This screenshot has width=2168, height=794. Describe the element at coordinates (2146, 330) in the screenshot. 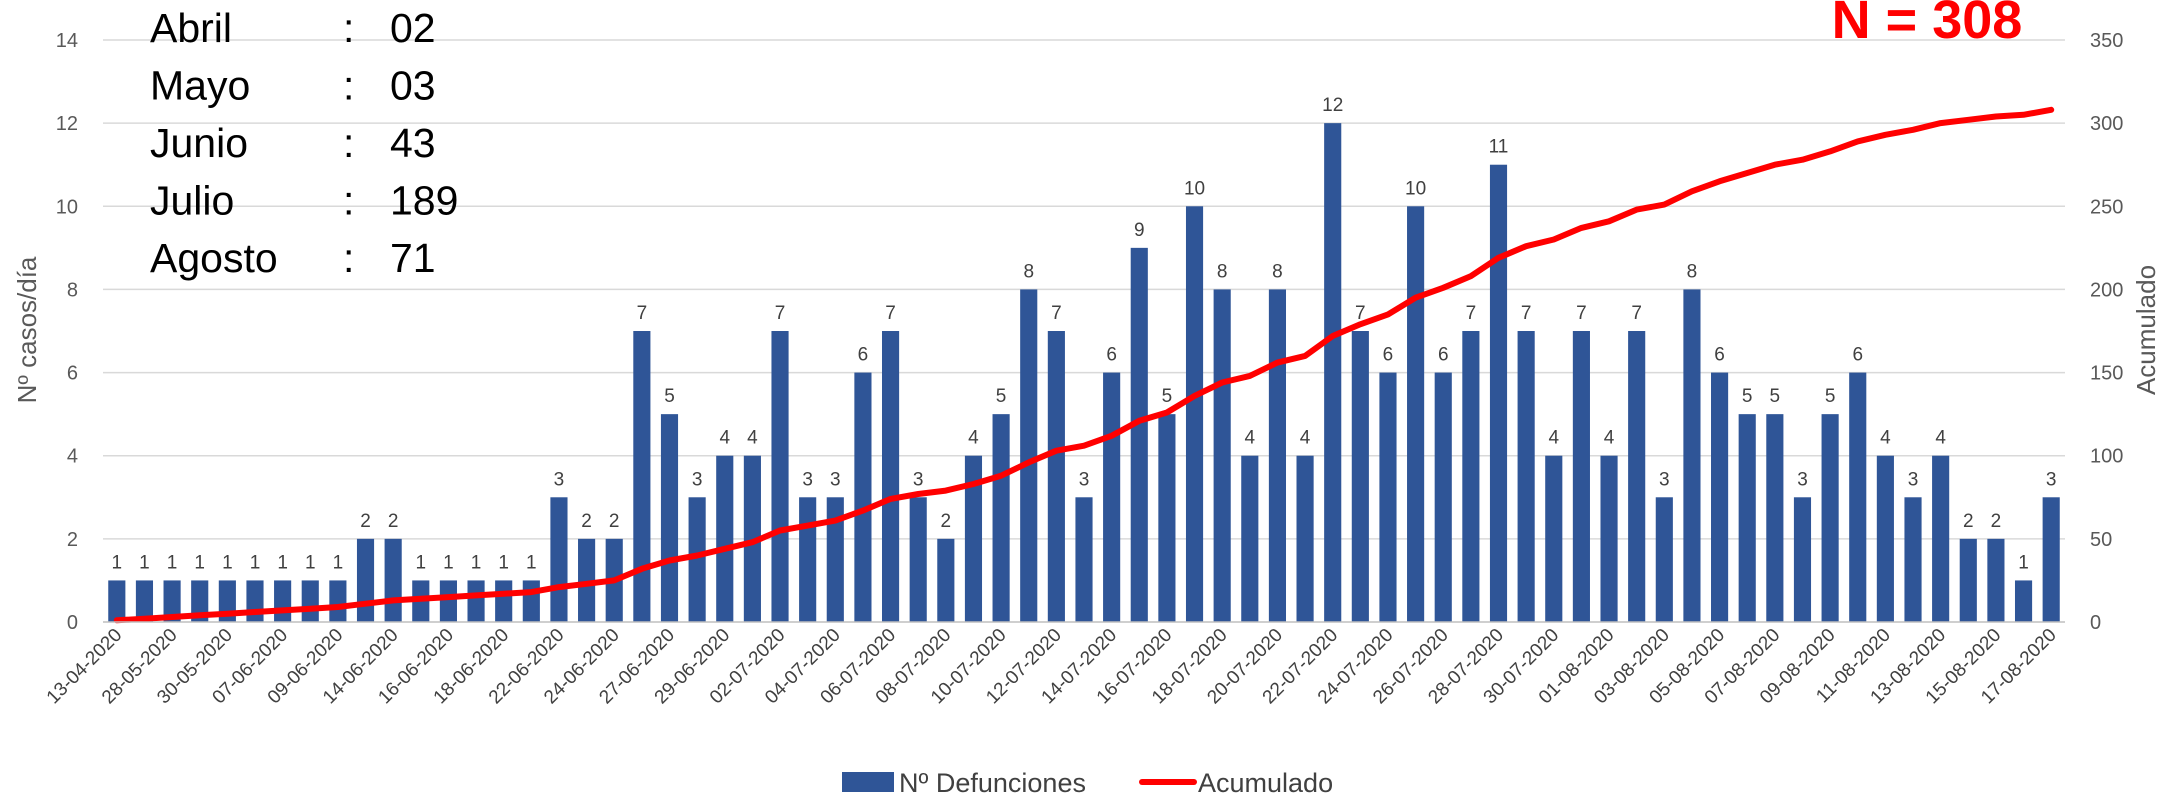

I see `y2-axis-title: Acumulado` at that location.